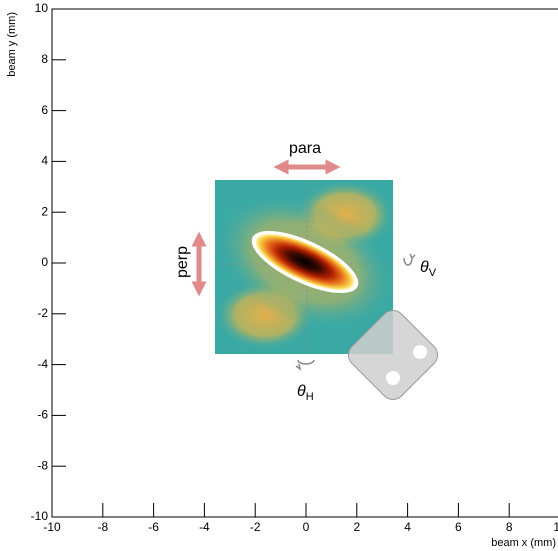 The width and height of the screenshot is (558, 551). What do you see at coordinates (304, 267) in the screenshot?
I see `heatmap` at bounding box center [304, 267].